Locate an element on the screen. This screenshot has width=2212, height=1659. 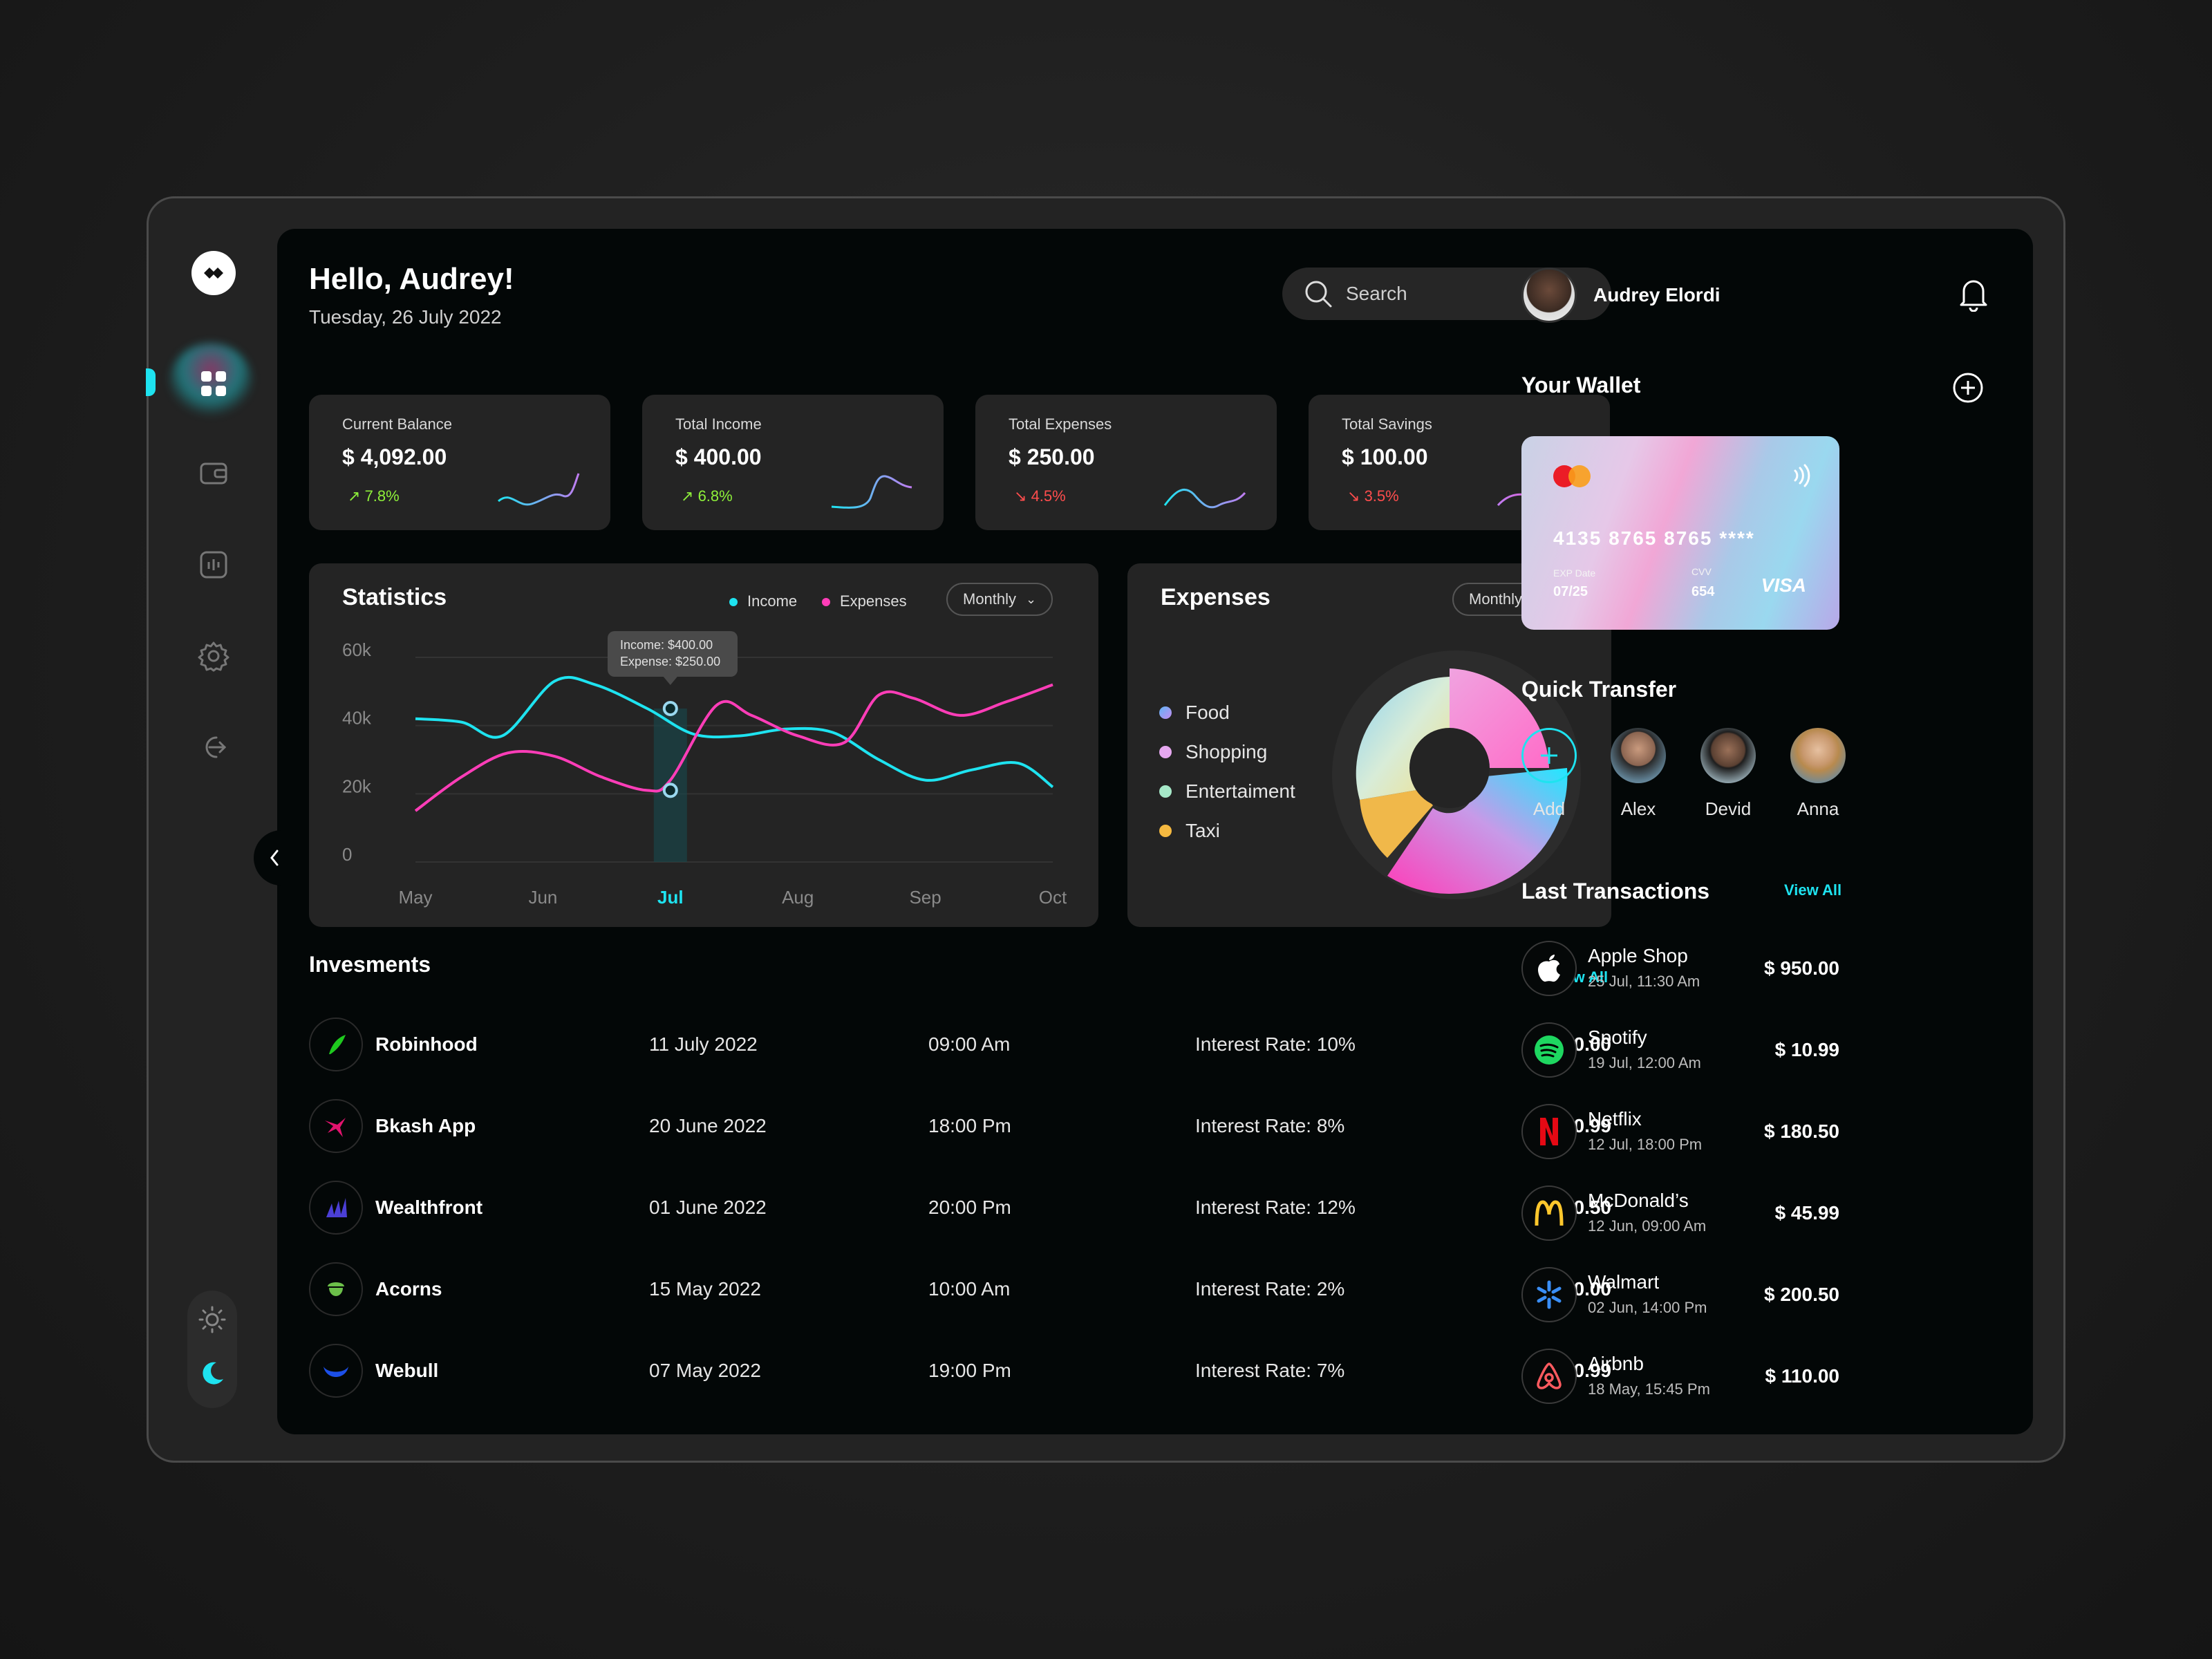
mcdonalds-icon is located at coordinates (1549, 1213).